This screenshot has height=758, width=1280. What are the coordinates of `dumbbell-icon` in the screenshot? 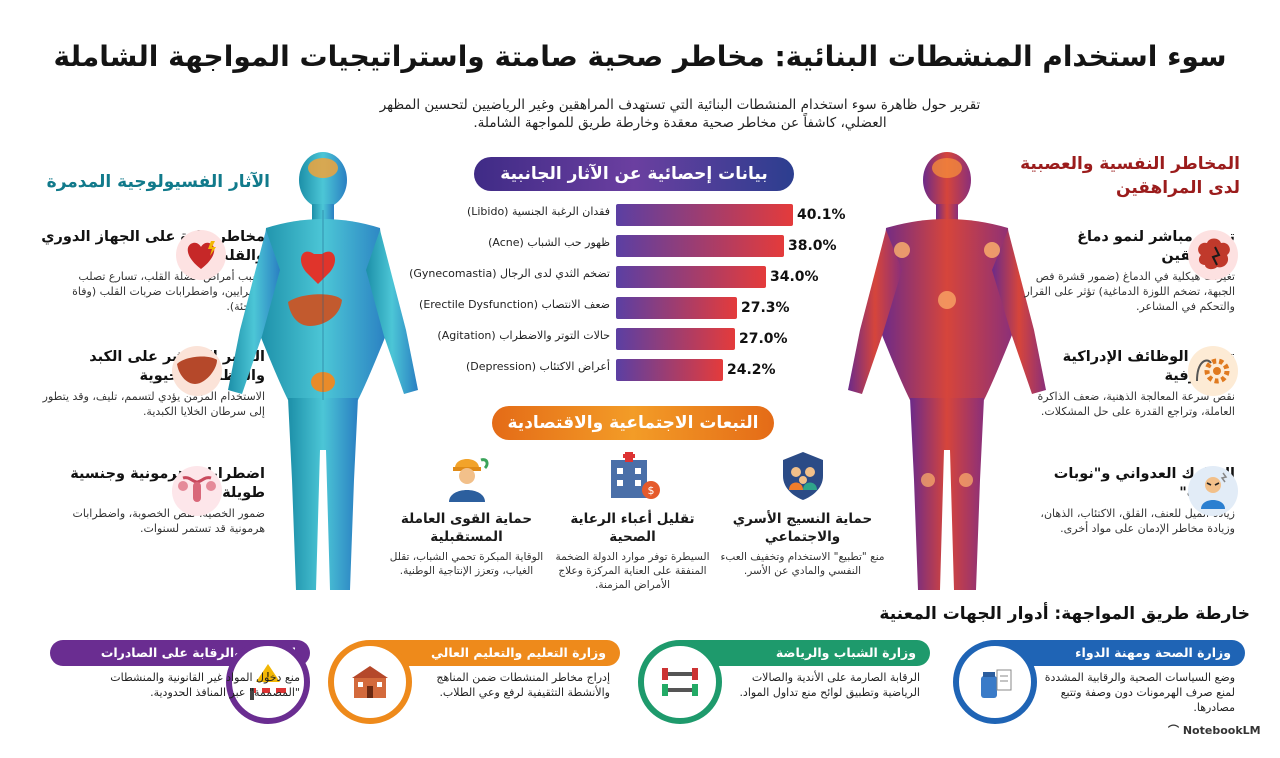 It's located at (680, 682).